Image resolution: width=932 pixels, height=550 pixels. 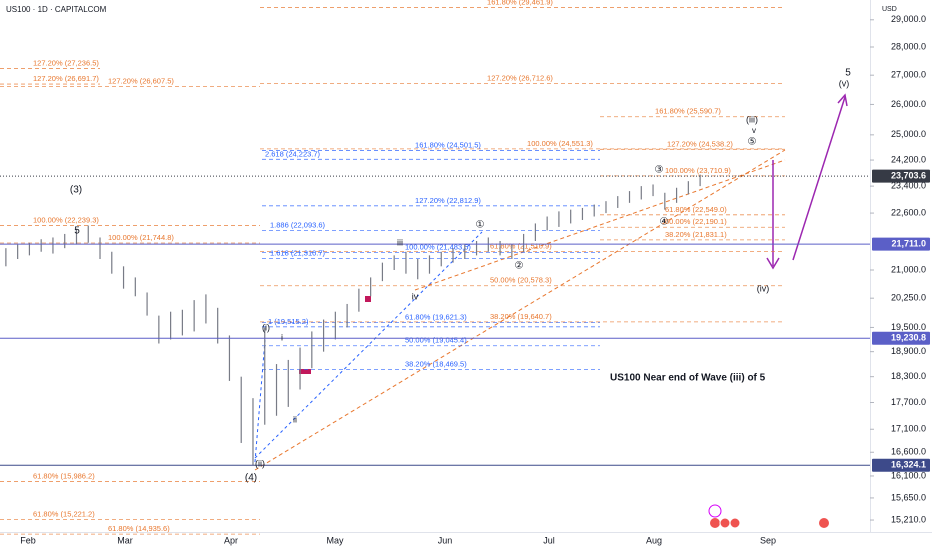 What do you see at coordinates (908, 475) in the screenshot?
I see `y-tick-label: 16,100.0` at bounding box center [908, 475].